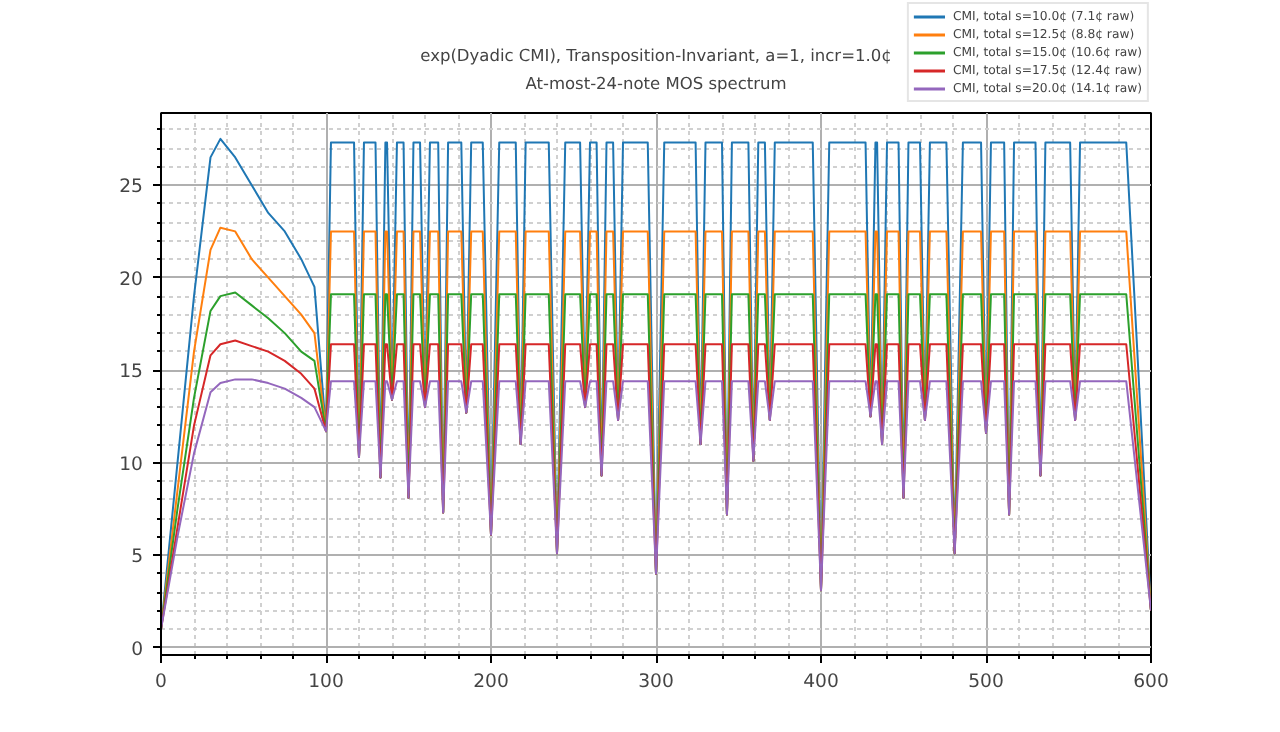 This screenshot has height=732, width=1280. I want to click on y-tick-label: 10, so click(131, 464).